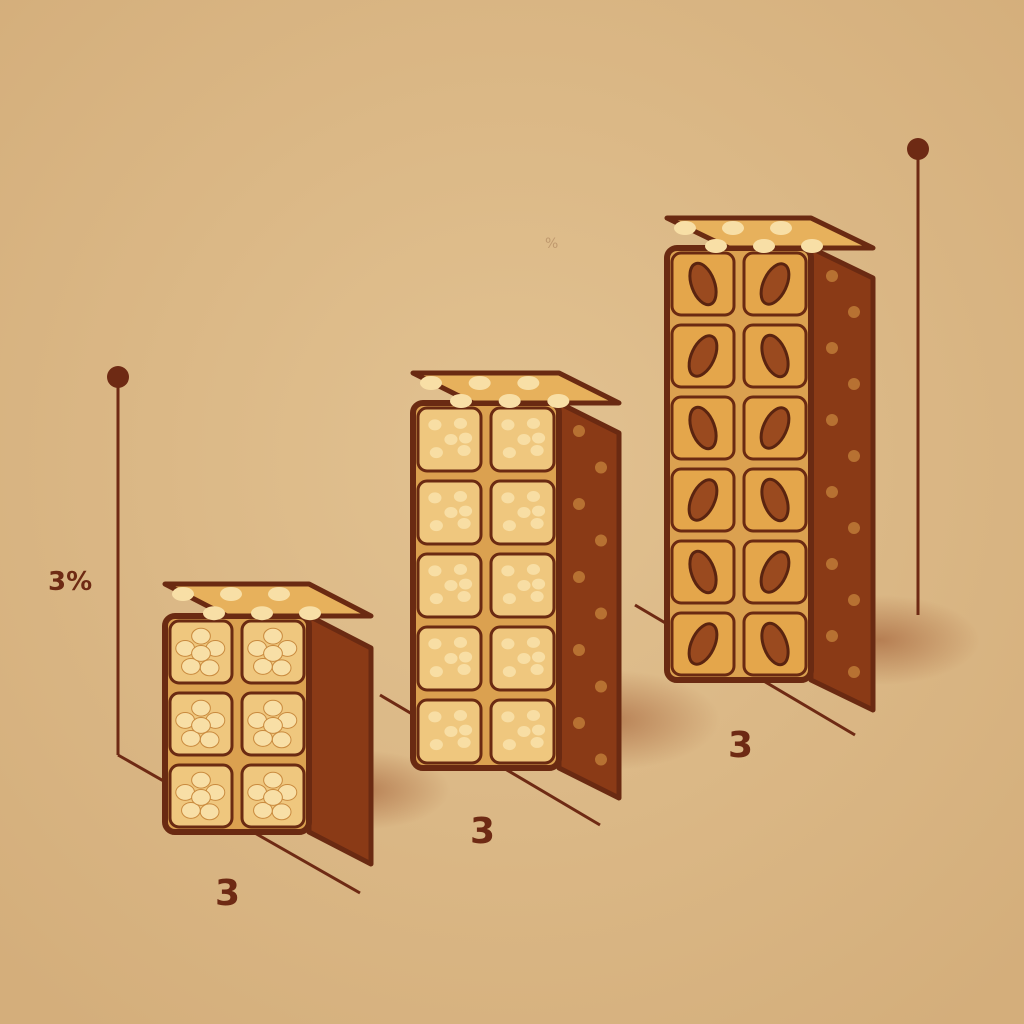 The height and width of the screenshot is (1024, 1024). I want to click on stack-3-label: 3, so click(740, 745).